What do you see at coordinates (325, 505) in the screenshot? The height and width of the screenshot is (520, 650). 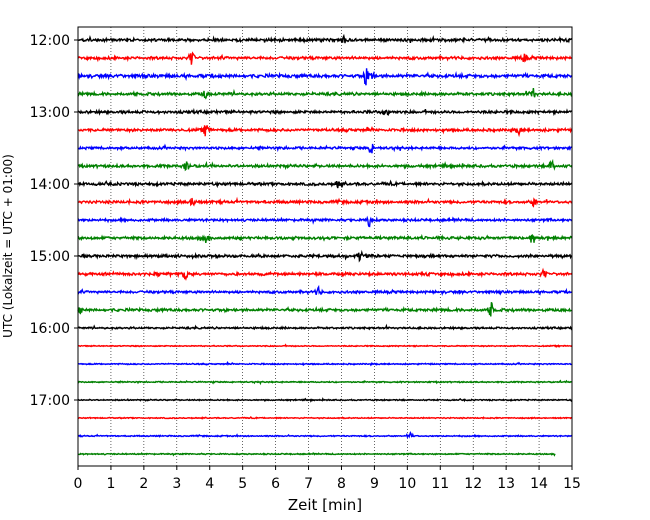 I see `x-axis-label: Zeit [min]` at bounding box center [325, 505].